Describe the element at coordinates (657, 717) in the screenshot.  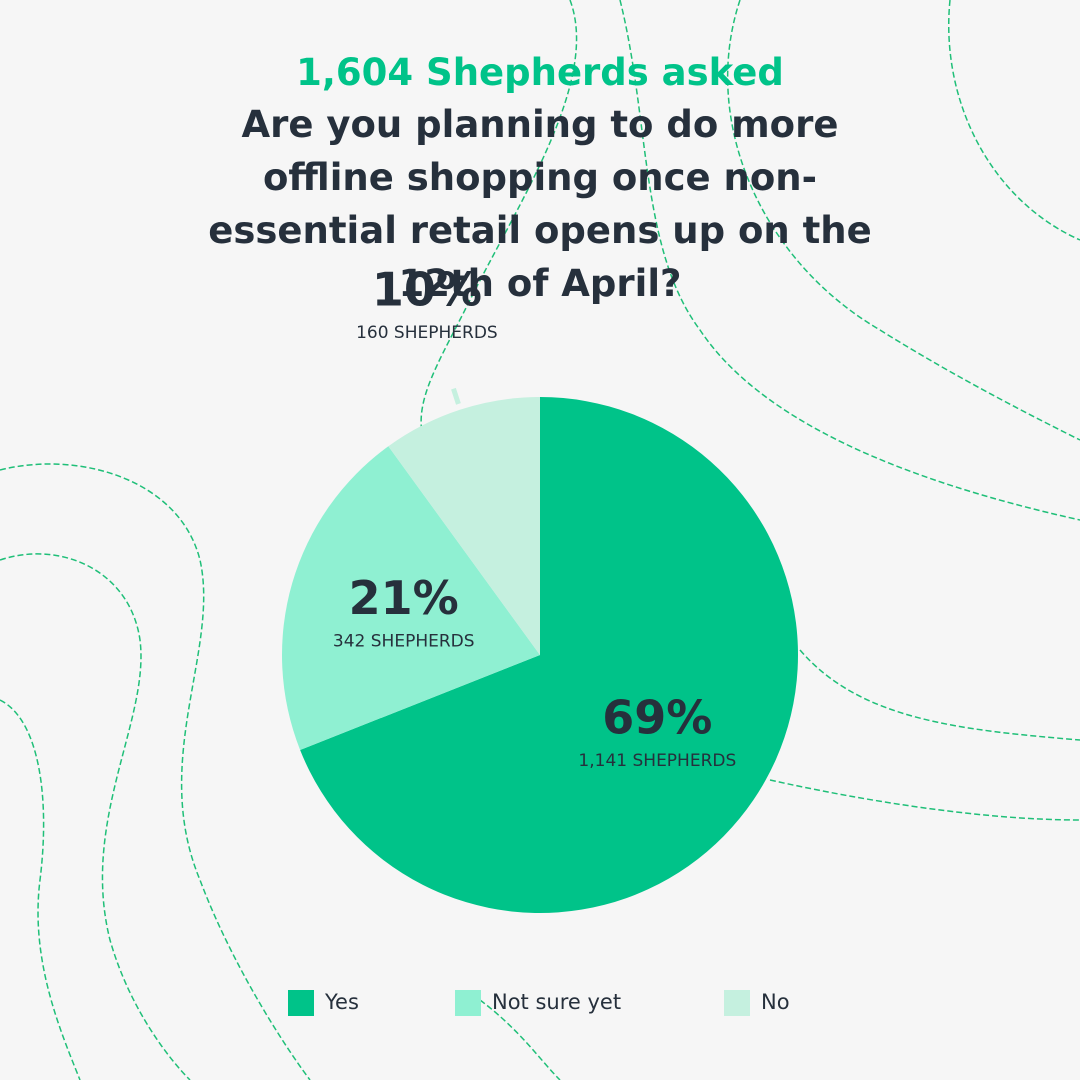
I see `value-label: 69%` at that location.